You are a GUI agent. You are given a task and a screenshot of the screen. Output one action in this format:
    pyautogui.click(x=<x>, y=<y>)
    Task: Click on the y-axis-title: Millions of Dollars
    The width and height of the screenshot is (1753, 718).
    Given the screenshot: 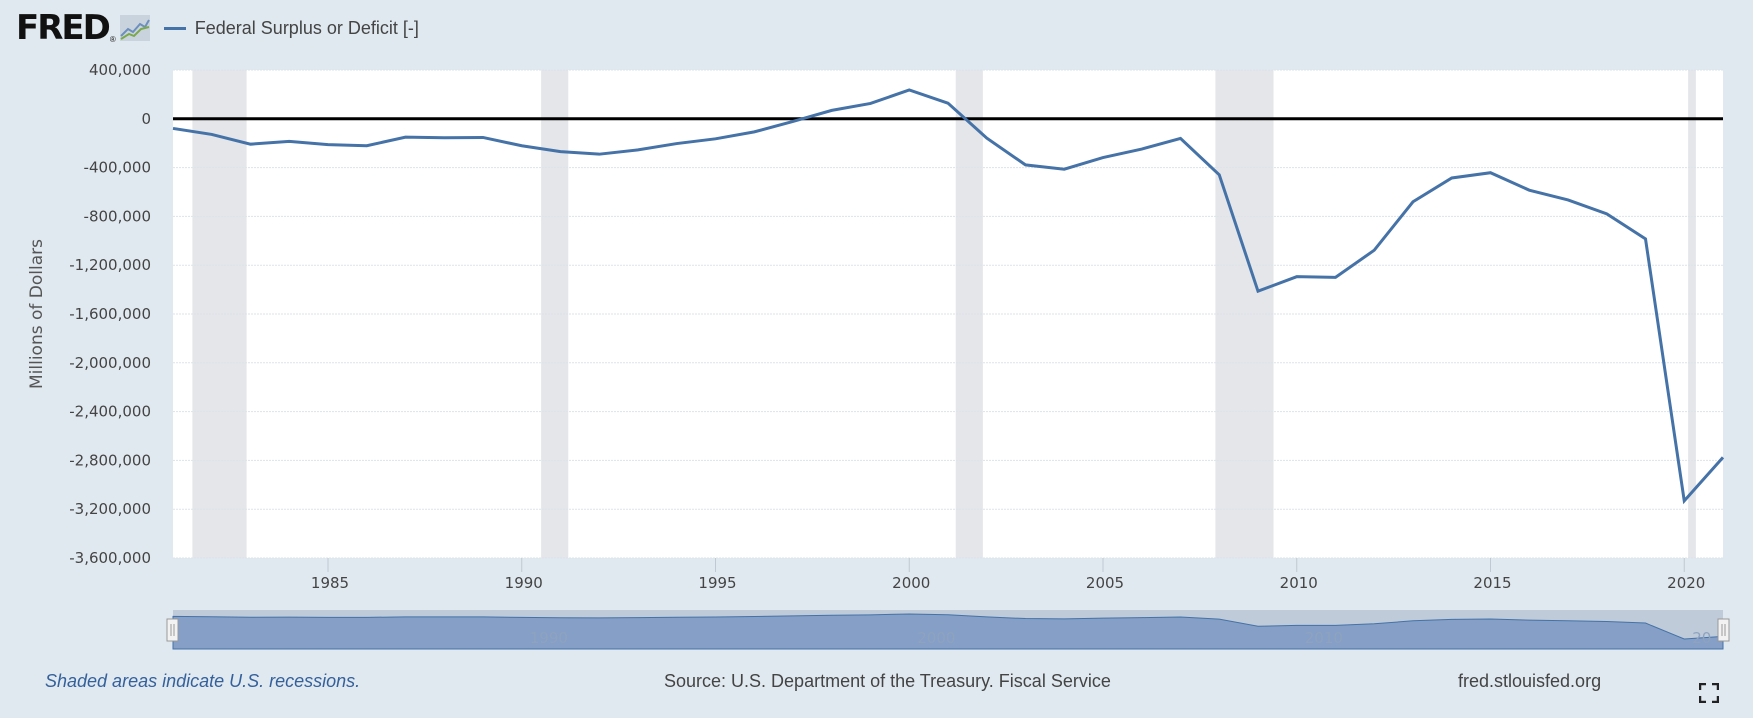 What is the action you would take?
    pyautogui.click(x=37, y=314)
    